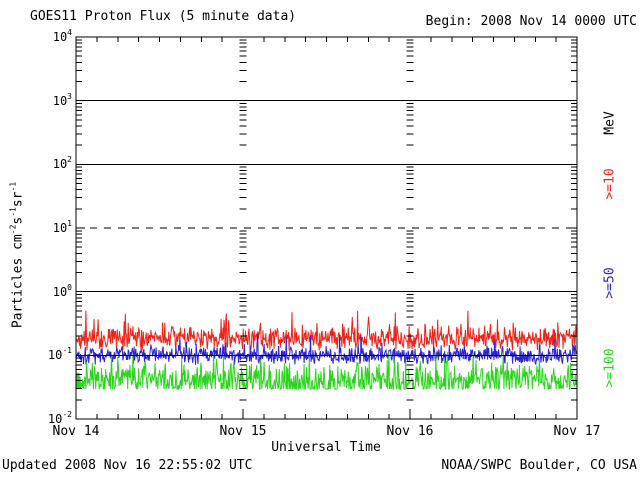 The height and width of the screenshot is (480, 640). What do you see at coordinates (59, 354) in the screenshot?
I see `y-tick-label-1e-1: 10⁻¹` at bounding box center [59, 354].